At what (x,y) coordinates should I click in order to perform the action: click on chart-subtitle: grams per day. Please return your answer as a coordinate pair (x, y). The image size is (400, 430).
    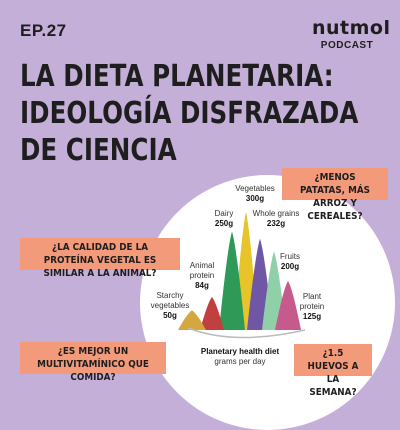
    Looking at the image, I should click on (240, 361).